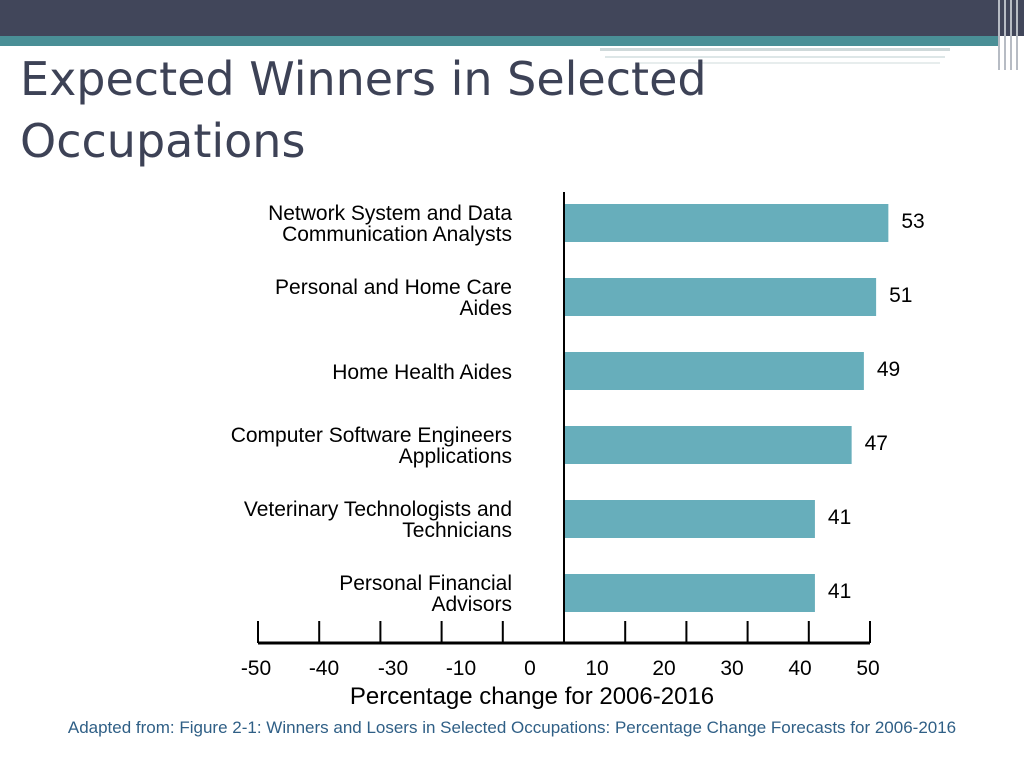 The width and height of the screenshot is (1024, 768). What do you see at coordinates (461, 668) in the screenshot?
I see `tick-label: -10` at bounding box center [461, 668].